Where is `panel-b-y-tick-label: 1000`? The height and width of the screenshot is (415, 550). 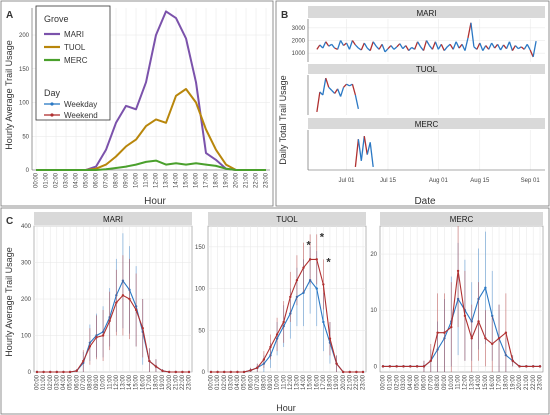 panel-b-y-tick-label: 1000 is located at coordinates (299, 54).